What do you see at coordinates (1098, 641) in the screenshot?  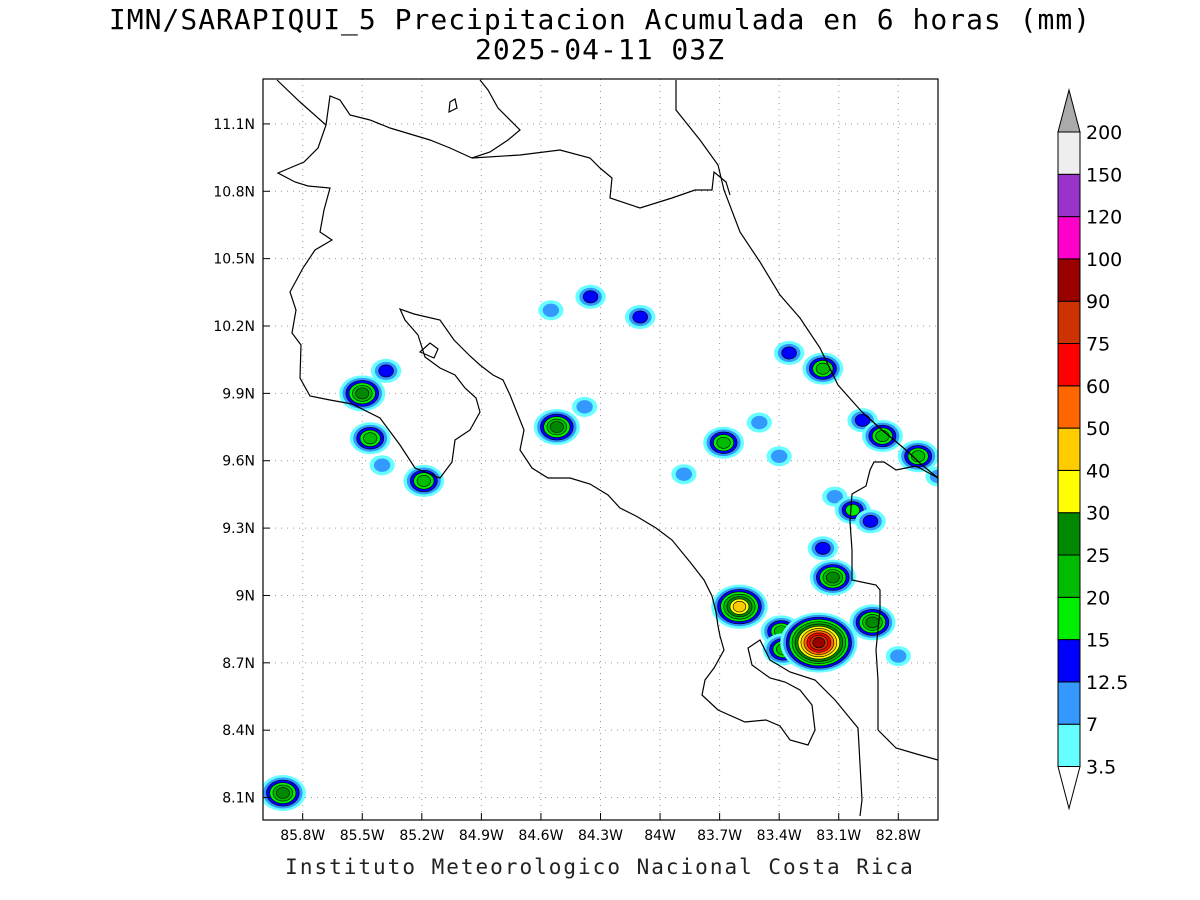 I see `colorbar-label: 15` at bounding box center [1098, 641].